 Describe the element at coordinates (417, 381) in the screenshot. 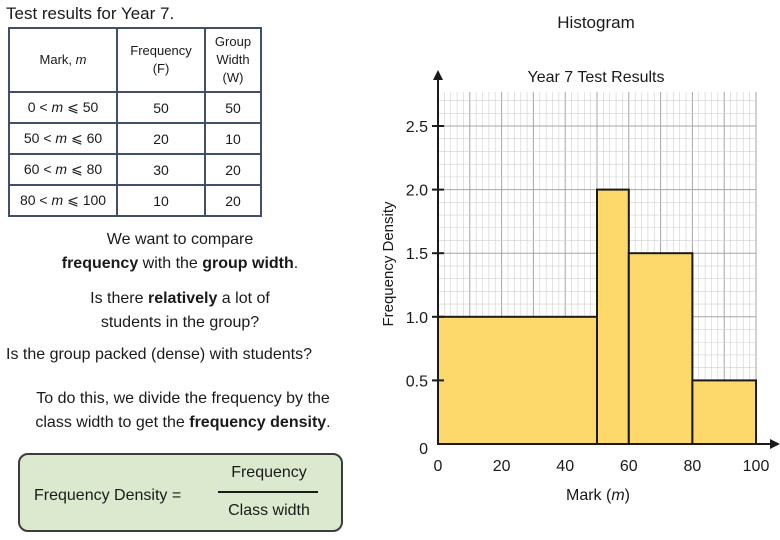

I see `y-tick-label: 0.5` at that location.